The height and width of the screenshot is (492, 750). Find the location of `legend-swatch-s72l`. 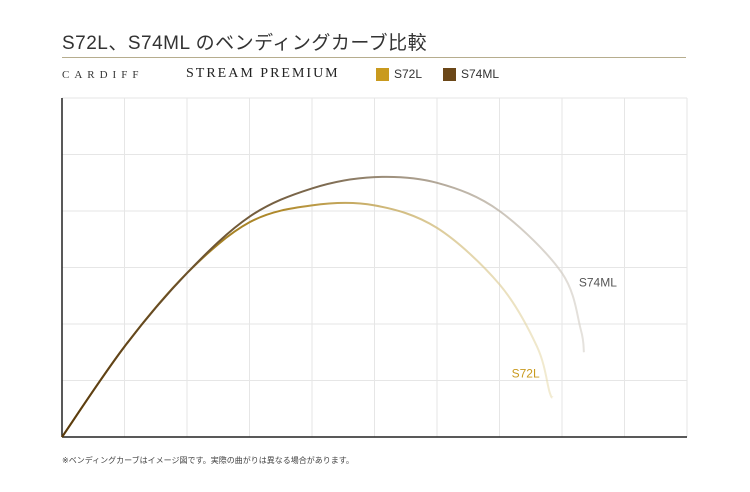

legend-swatch-s72l is located at coordinates (382, 74).